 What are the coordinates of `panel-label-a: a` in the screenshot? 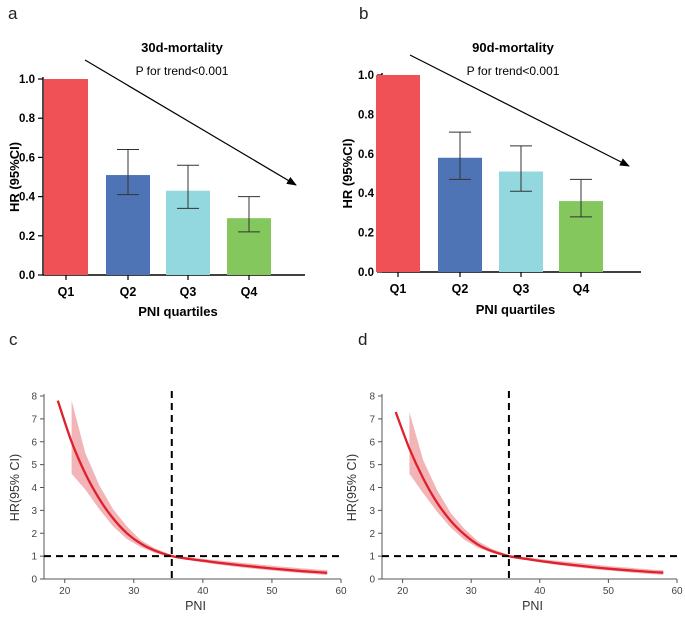 It's located at (13, 13).